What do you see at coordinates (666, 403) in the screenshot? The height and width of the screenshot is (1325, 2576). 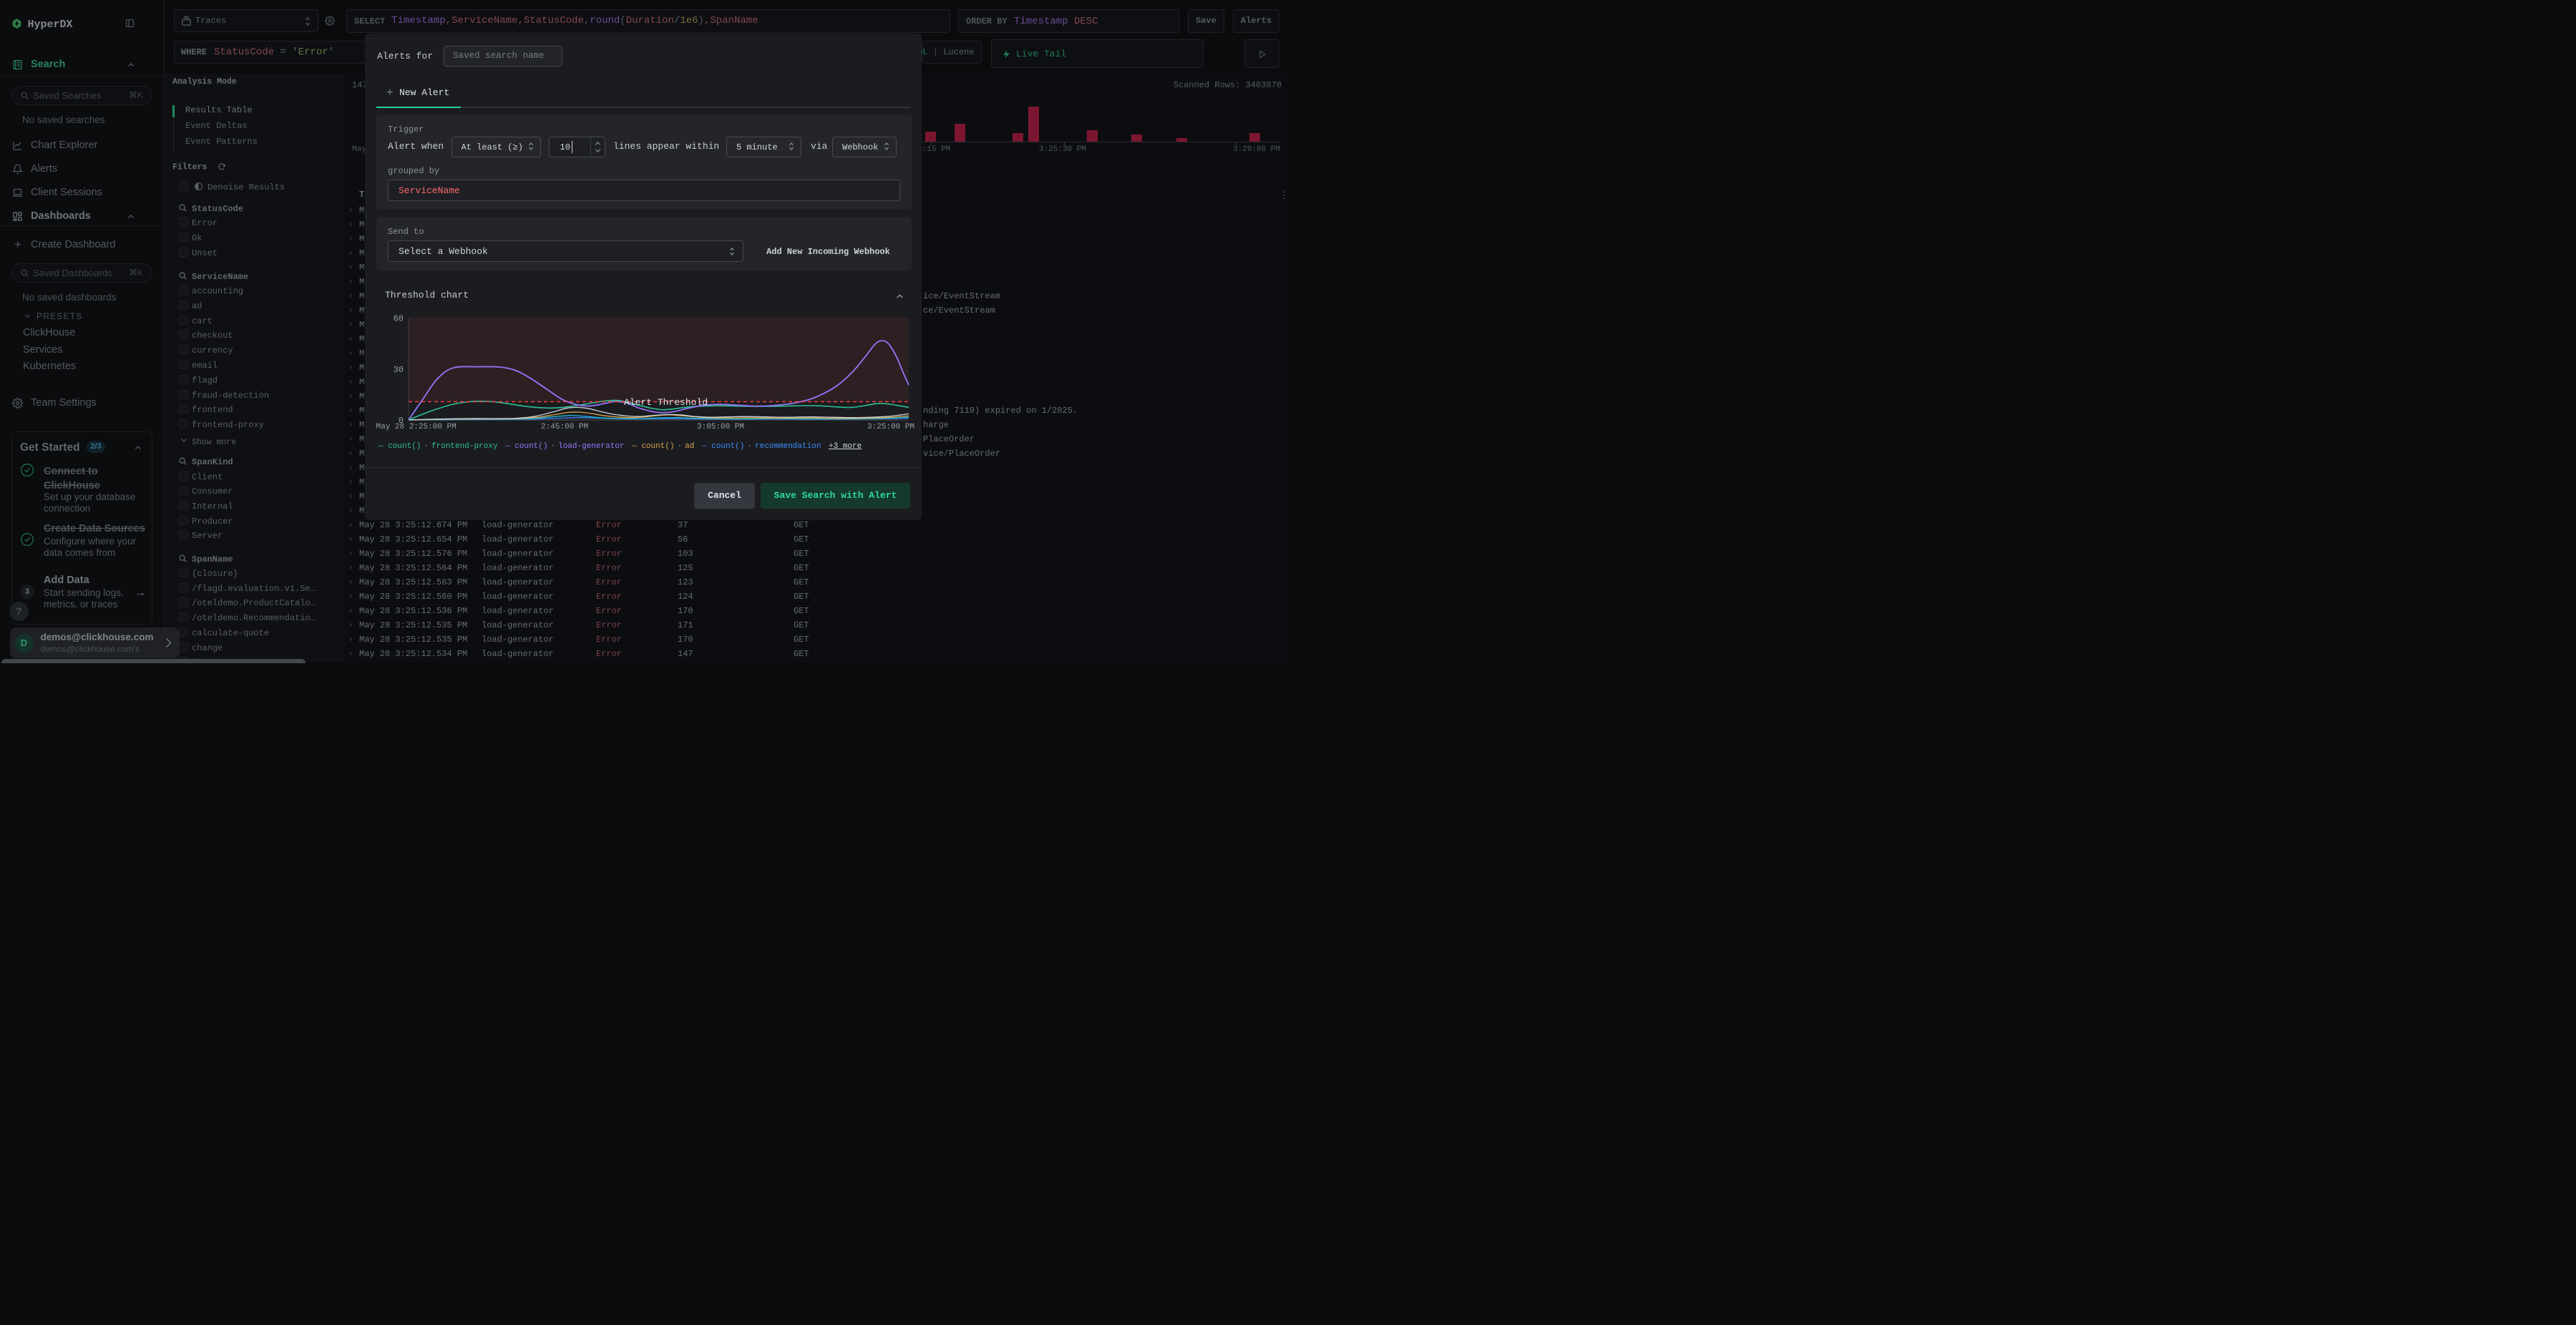 I see `svg-text: Alert Threshold` at bounding box center [666, 403].